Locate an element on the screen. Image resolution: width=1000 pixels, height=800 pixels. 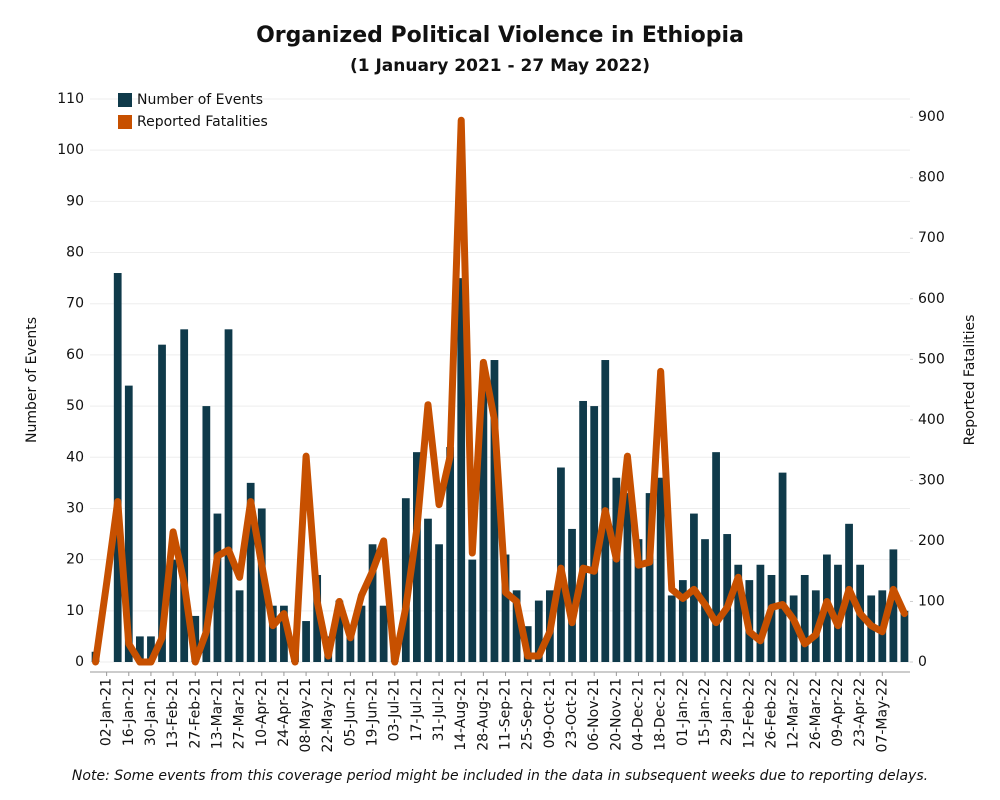
y2-tick-label: 0 is located at coordinates (922, 662).